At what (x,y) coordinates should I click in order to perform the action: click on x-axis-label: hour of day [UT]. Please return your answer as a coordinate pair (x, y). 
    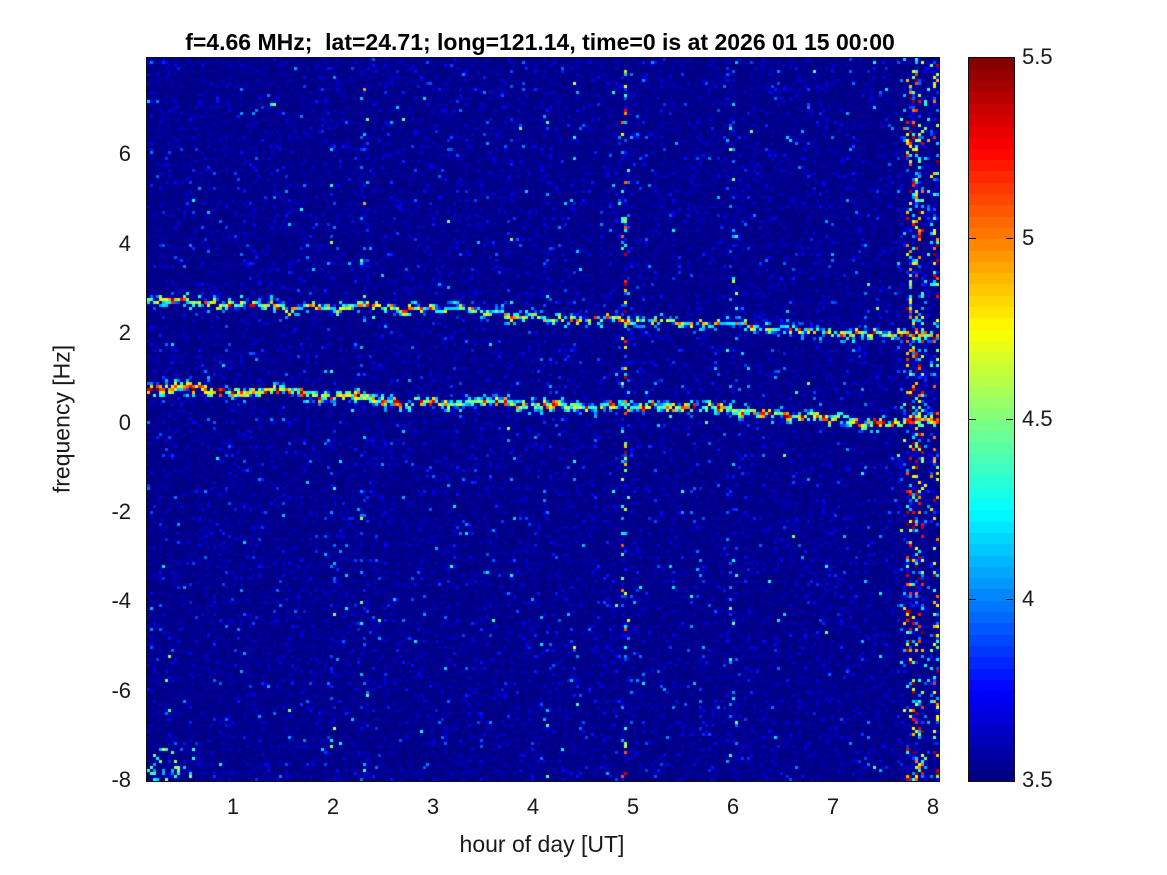
    Looking at the image, I should click on (542, 844).